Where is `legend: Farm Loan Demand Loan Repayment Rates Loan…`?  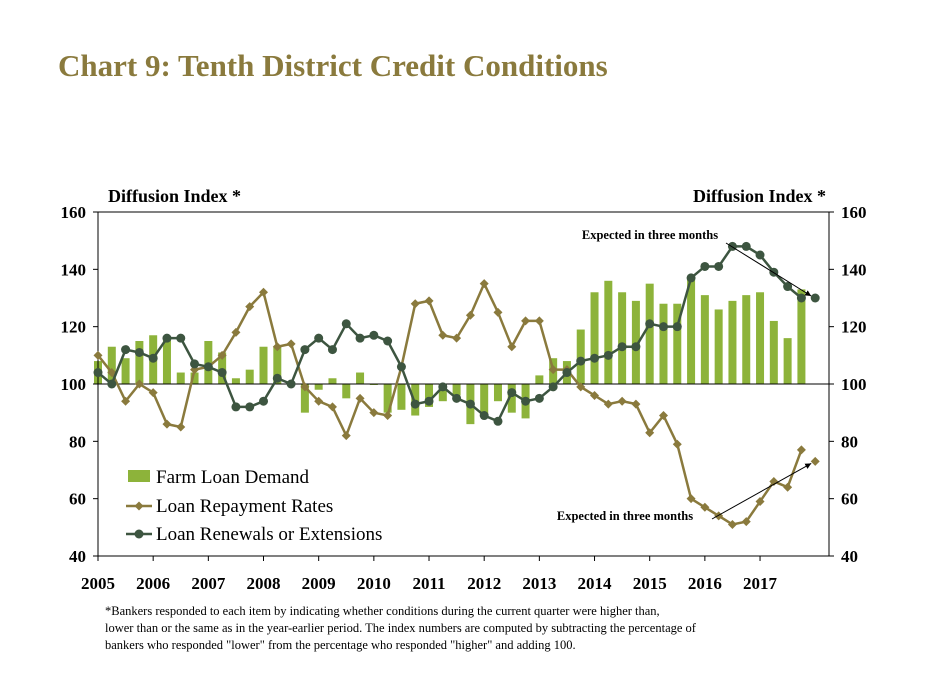 legend: Farm Loan Demand Loan Repayment Rates Loan… is located at coordinates (254, 506).